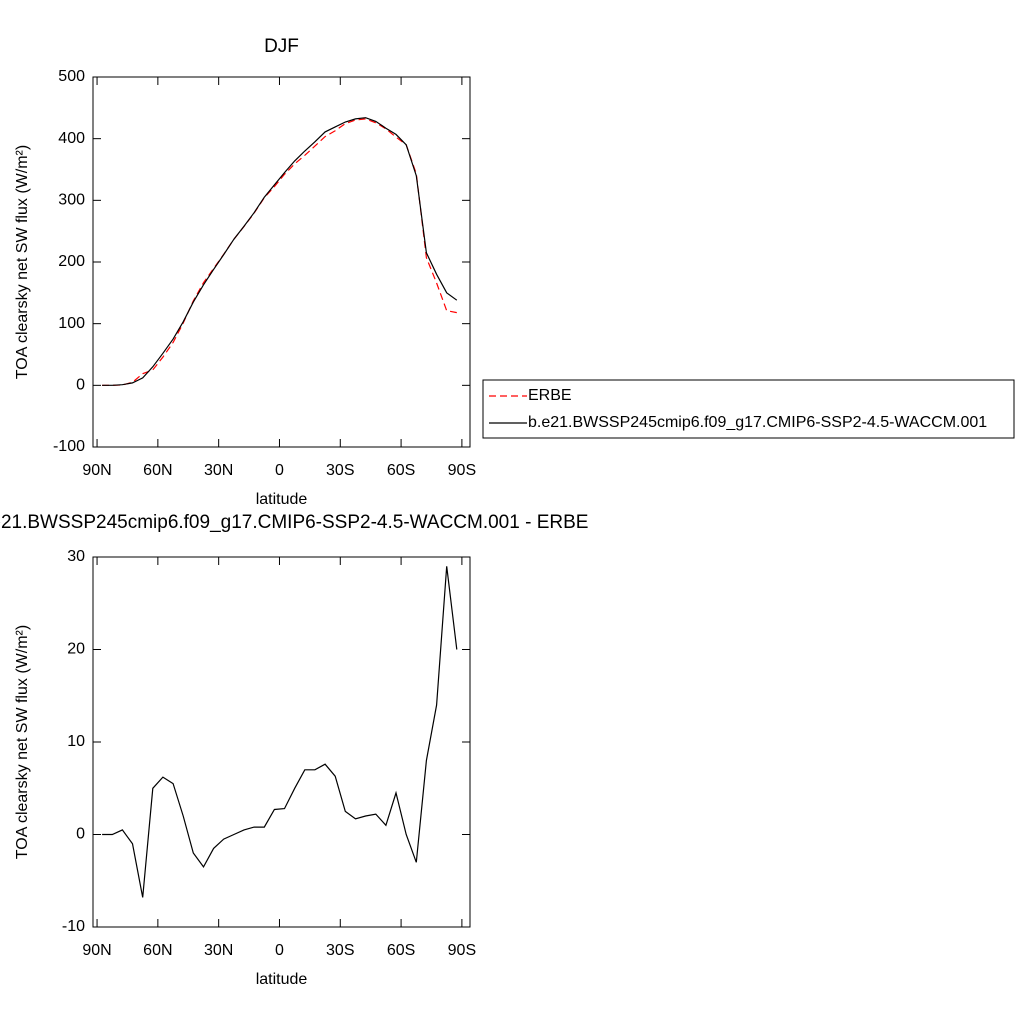 The width and height of the screenshot is (1024, 1024). Describe the element at coordinates (76, 556) in the screenshot. I see `y-tick-label: 30` at that location.